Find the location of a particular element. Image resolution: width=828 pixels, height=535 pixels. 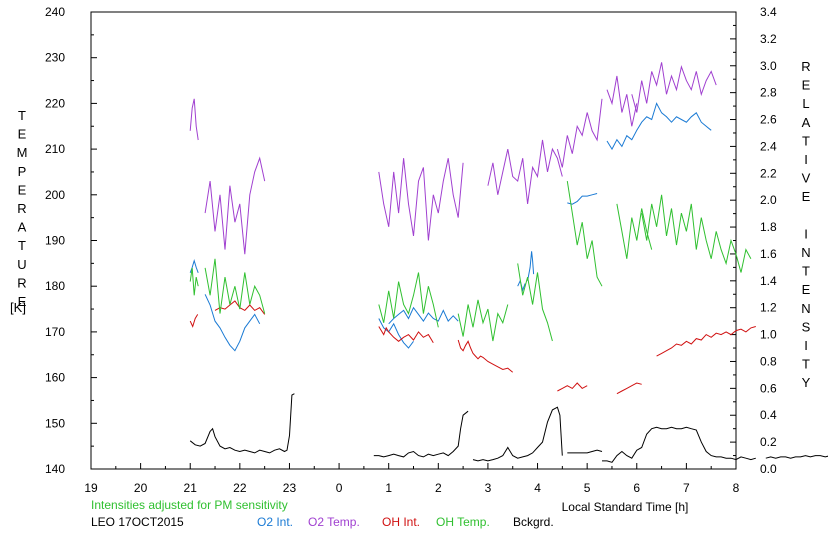

series-bckgrd is located at coordinates (508, 428).